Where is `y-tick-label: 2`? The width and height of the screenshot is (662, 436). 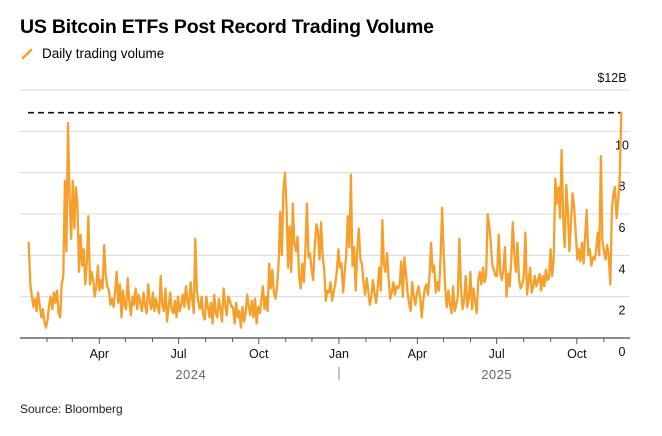 y-tick-label: 2 is located at coordinates (622, 311).